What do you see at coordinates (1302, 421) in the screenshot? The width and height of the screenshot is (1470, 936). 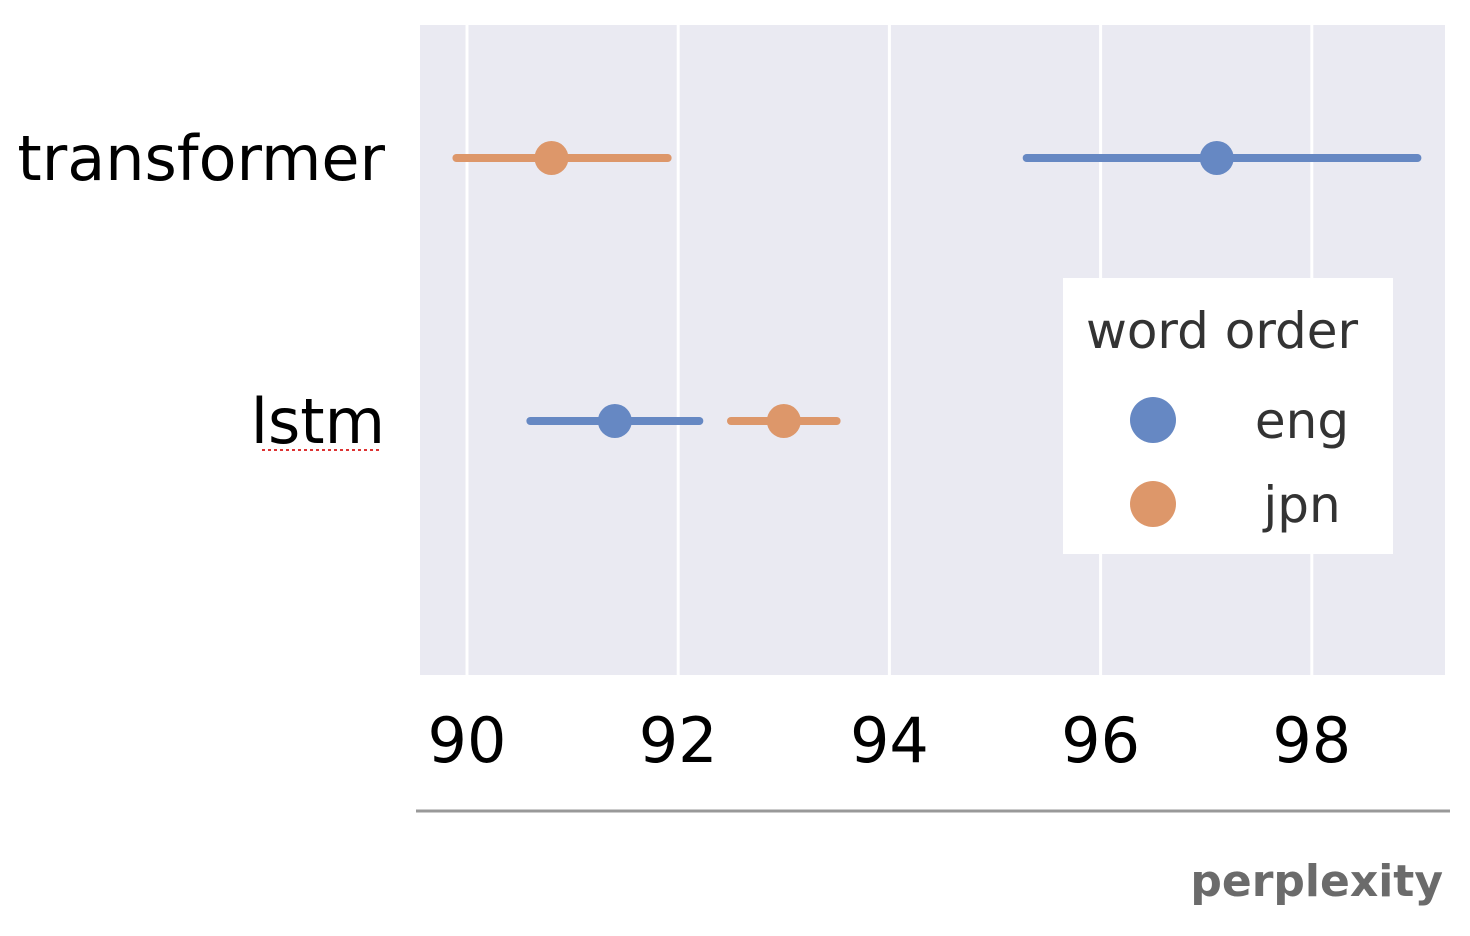 I see `legend-label-eng: eng` at bounding box center [1302, 421].